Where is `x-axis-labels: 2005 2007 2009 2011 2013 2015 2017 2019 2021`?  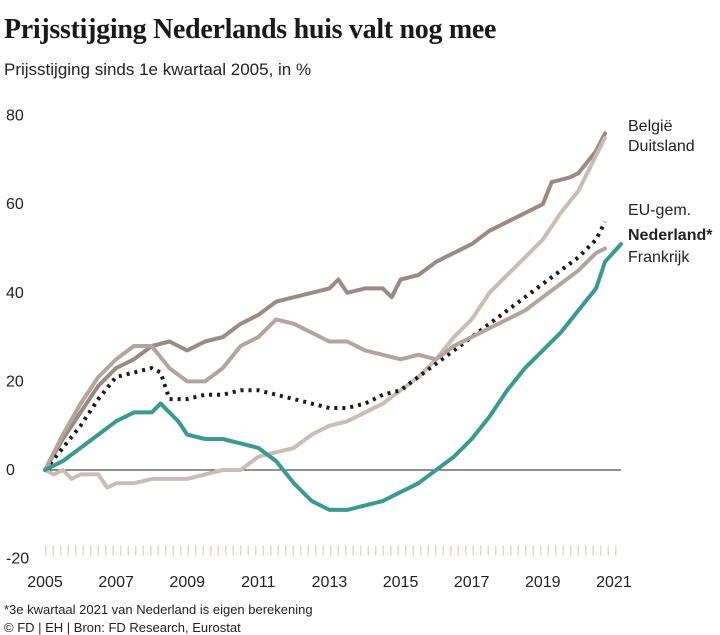
x-axis-labels: 2005 2007 2009 2011 2013 2015 2017 2019 2021 is located at coordinates (329, 582).